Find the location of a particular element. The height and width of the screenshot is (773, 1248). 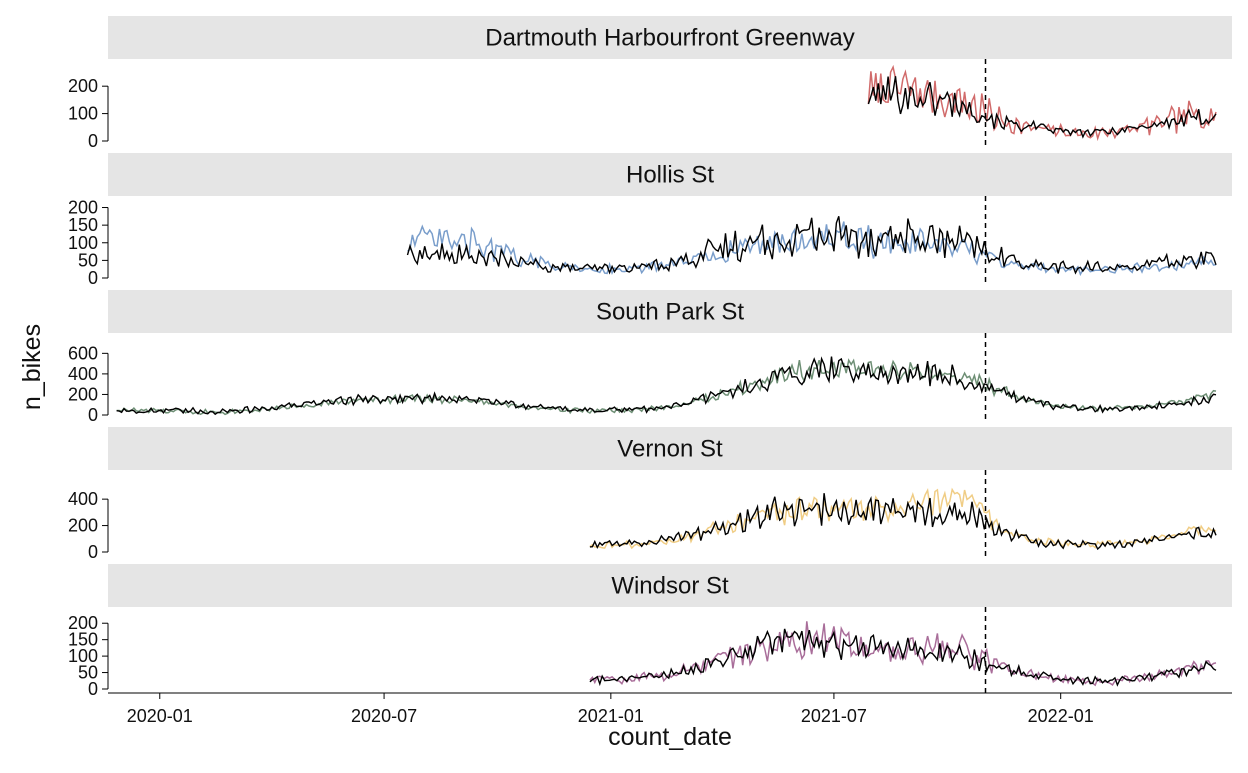

x-tick-label: 2022-01 is located at coordinates (1061, 716).